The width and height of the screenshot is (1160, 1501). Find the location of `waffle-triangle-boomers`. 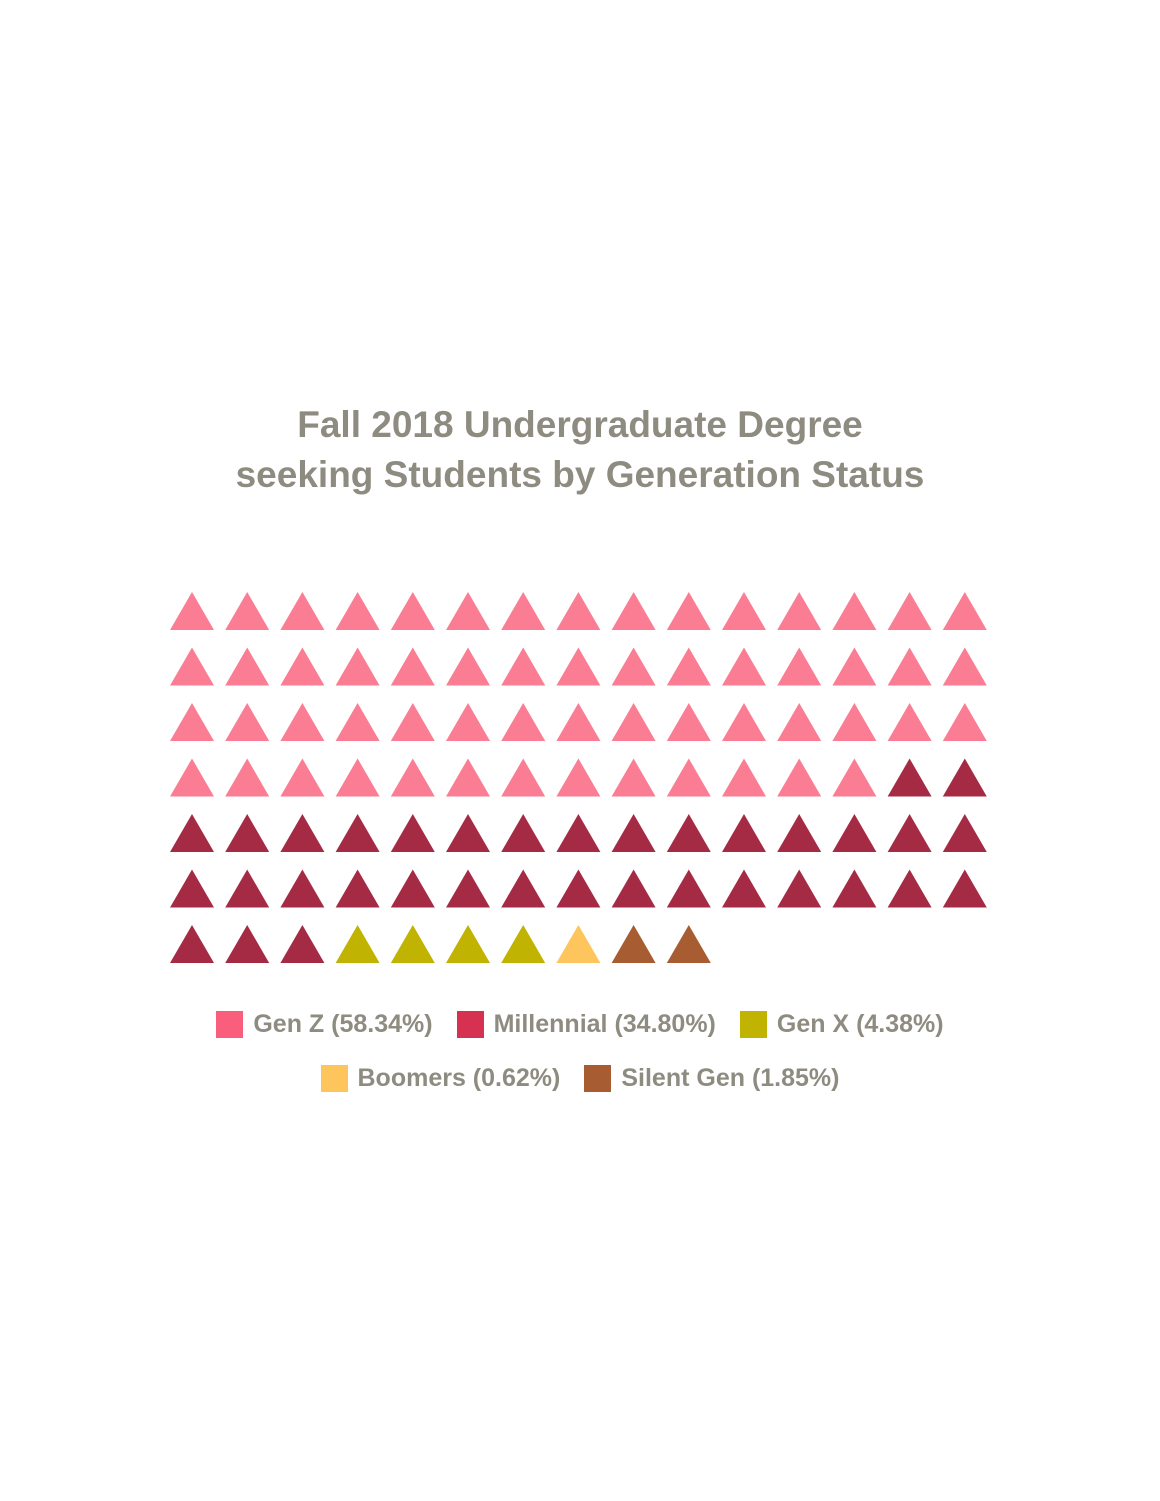

waffle-triangle-boomers is located at coordinates (578, 944).